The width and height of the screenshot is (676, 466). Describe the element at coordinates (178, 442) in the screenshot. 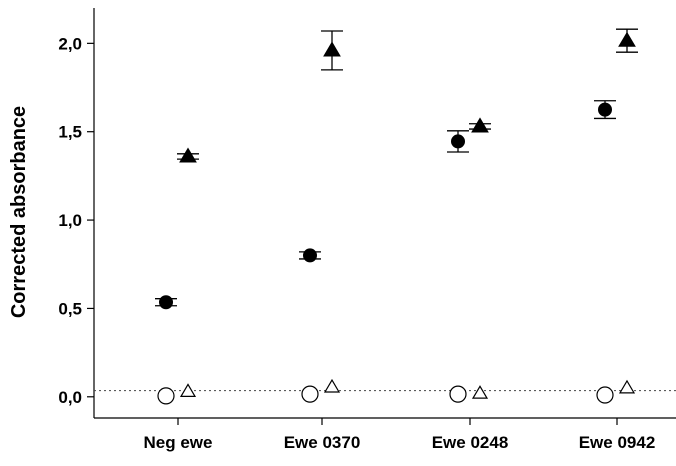

I see `x-tick-label: Neg ewe` at that location.